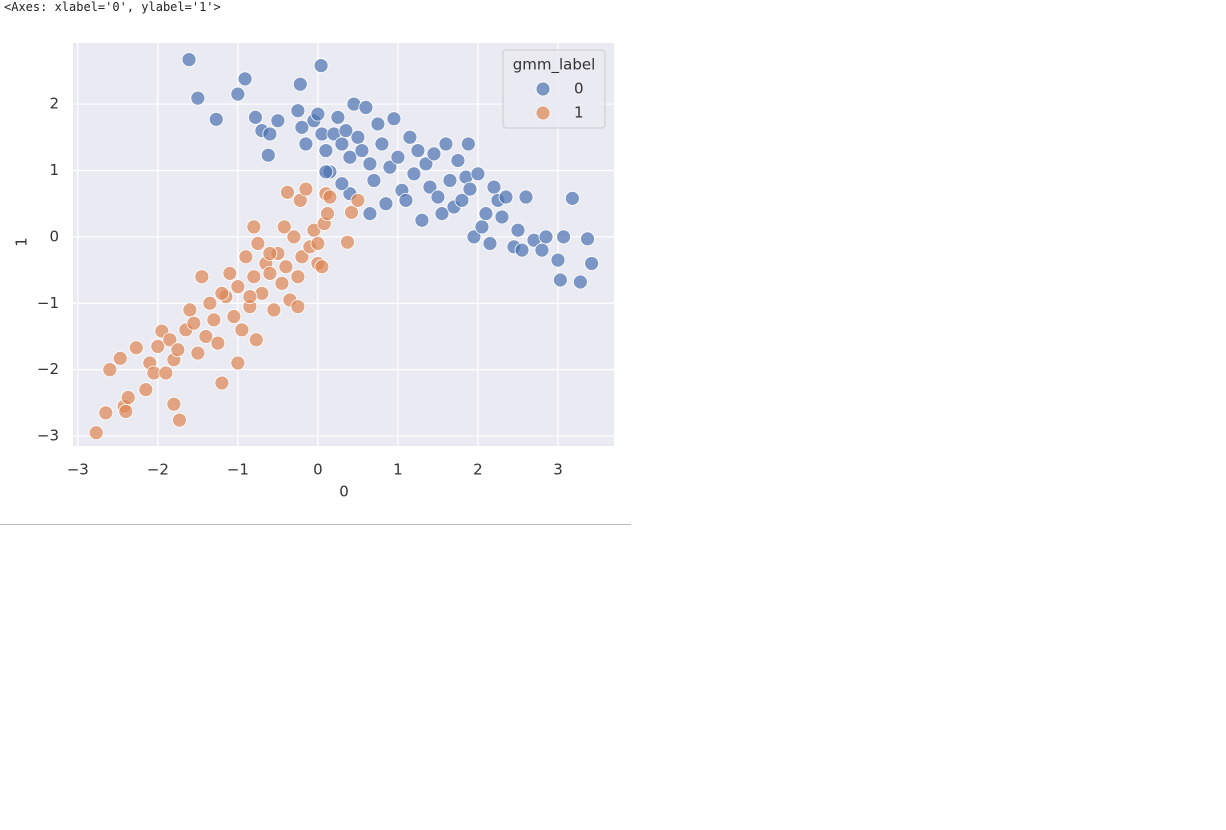  What do you see at coordinates (48, 369) in the screenshot?
I see `y-tick-label: −2` at bounding box center [48, 369].